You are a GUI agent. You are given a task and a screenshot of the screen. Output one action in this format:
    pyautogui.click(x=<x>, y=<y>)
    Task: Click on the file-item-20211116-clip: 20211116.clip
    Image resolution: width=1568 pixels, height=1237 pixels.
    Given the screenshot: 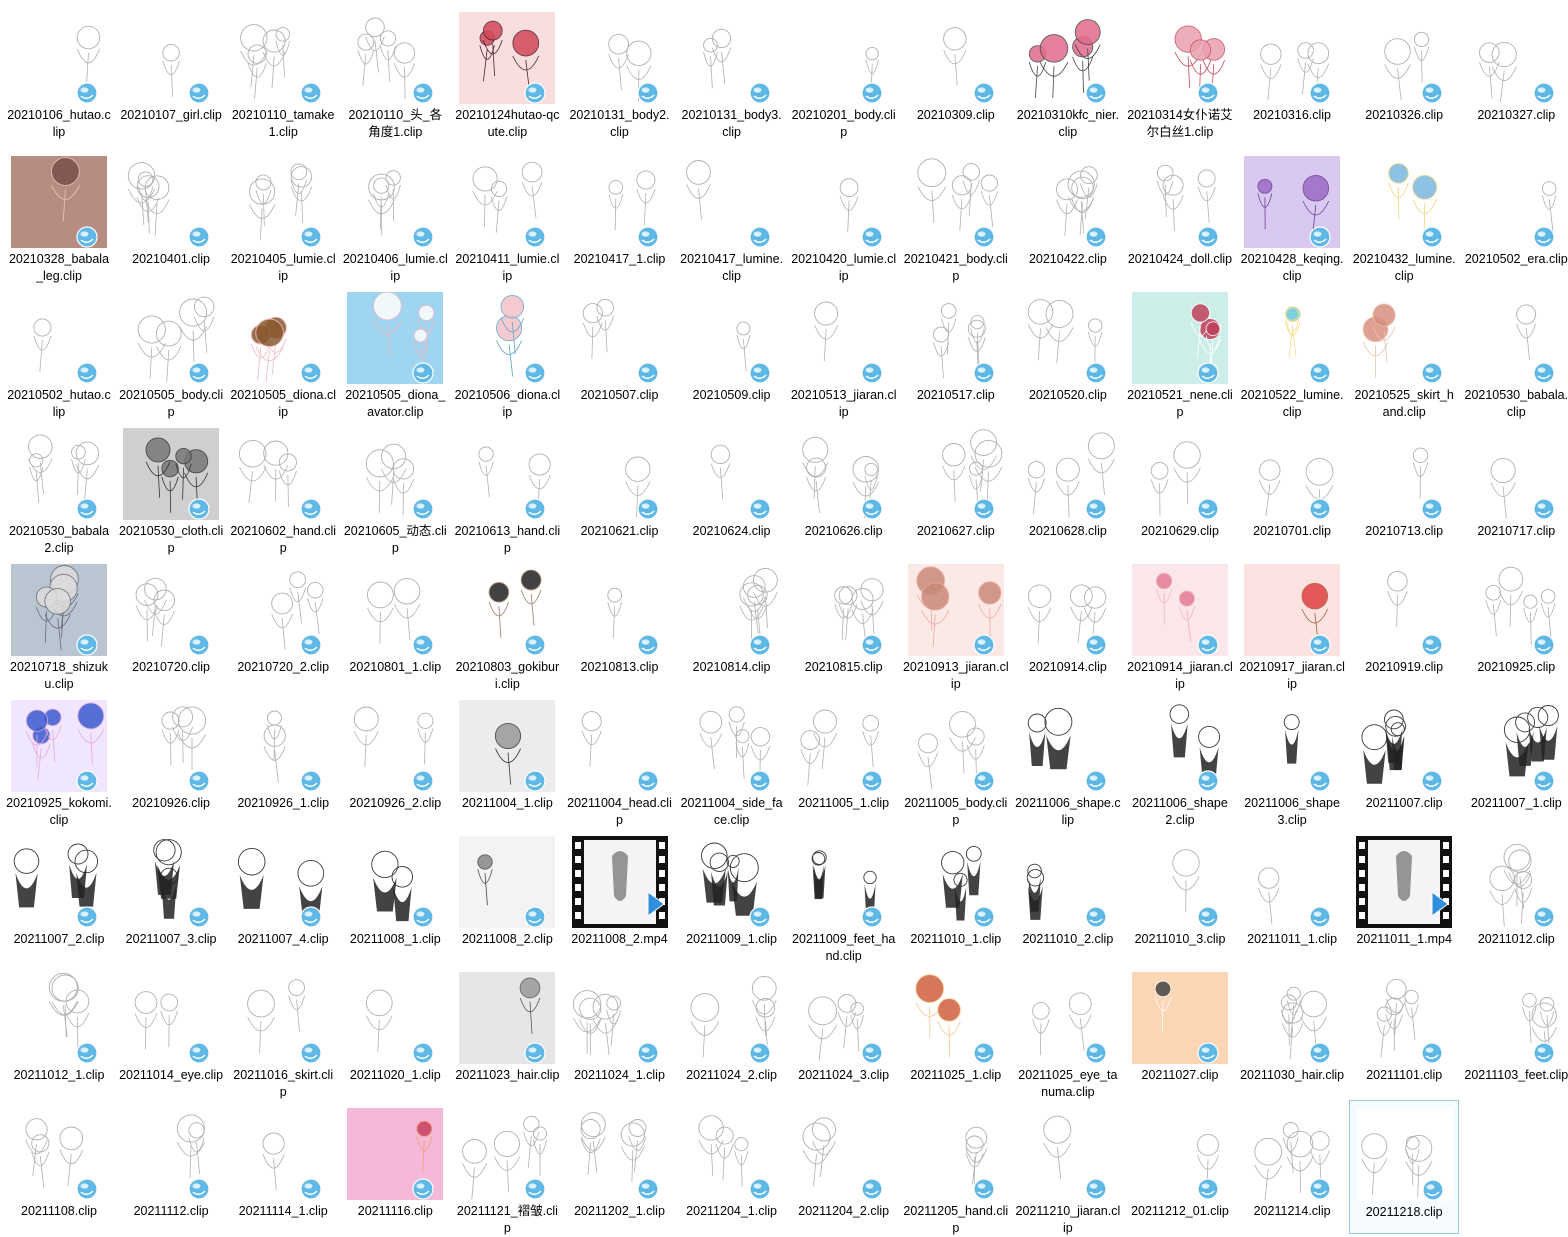 What is the action you would take?
    pyautogui.click(x=395, y=1167)
    